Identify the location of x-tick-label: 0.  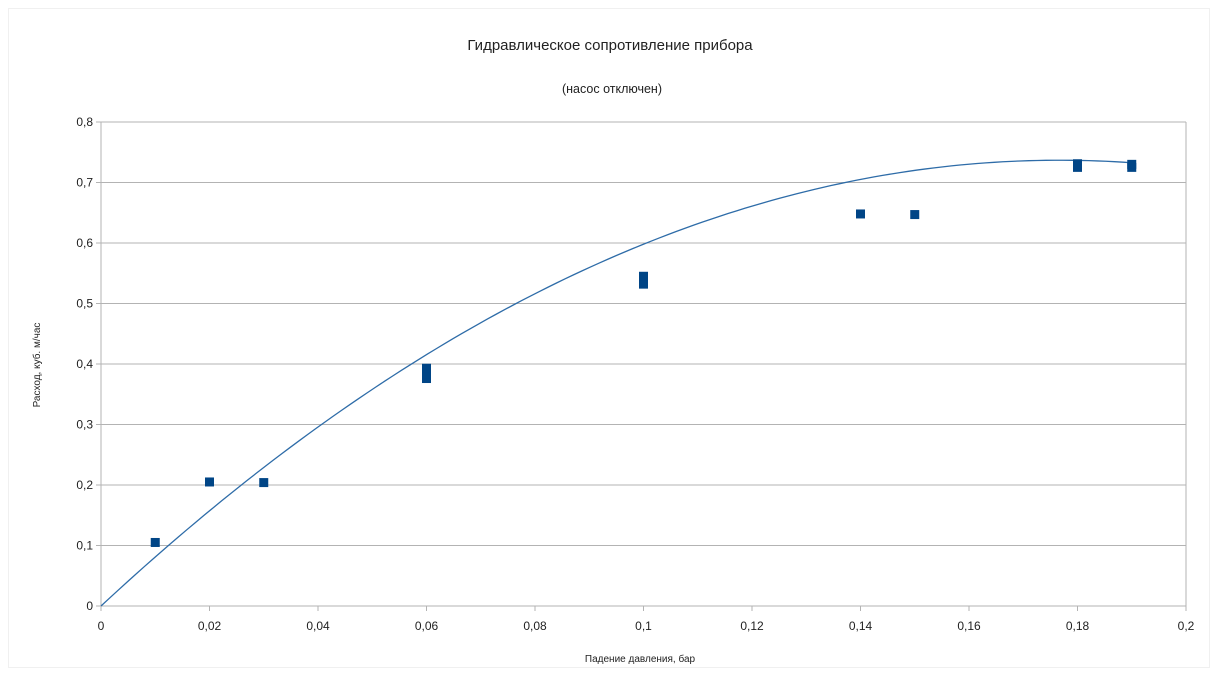
(101, 626).